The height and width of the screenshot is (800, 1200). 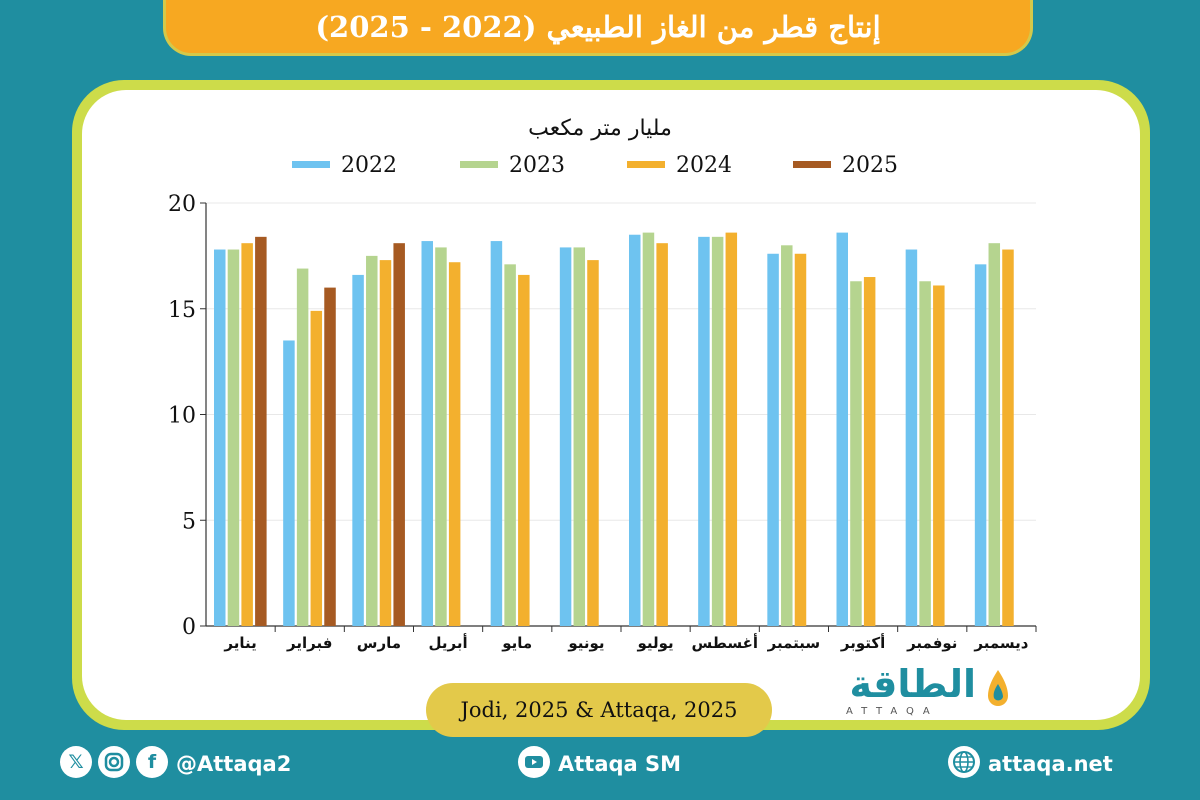 I want to click on x-tick-label: يونيو, so click(x=585, y=643).